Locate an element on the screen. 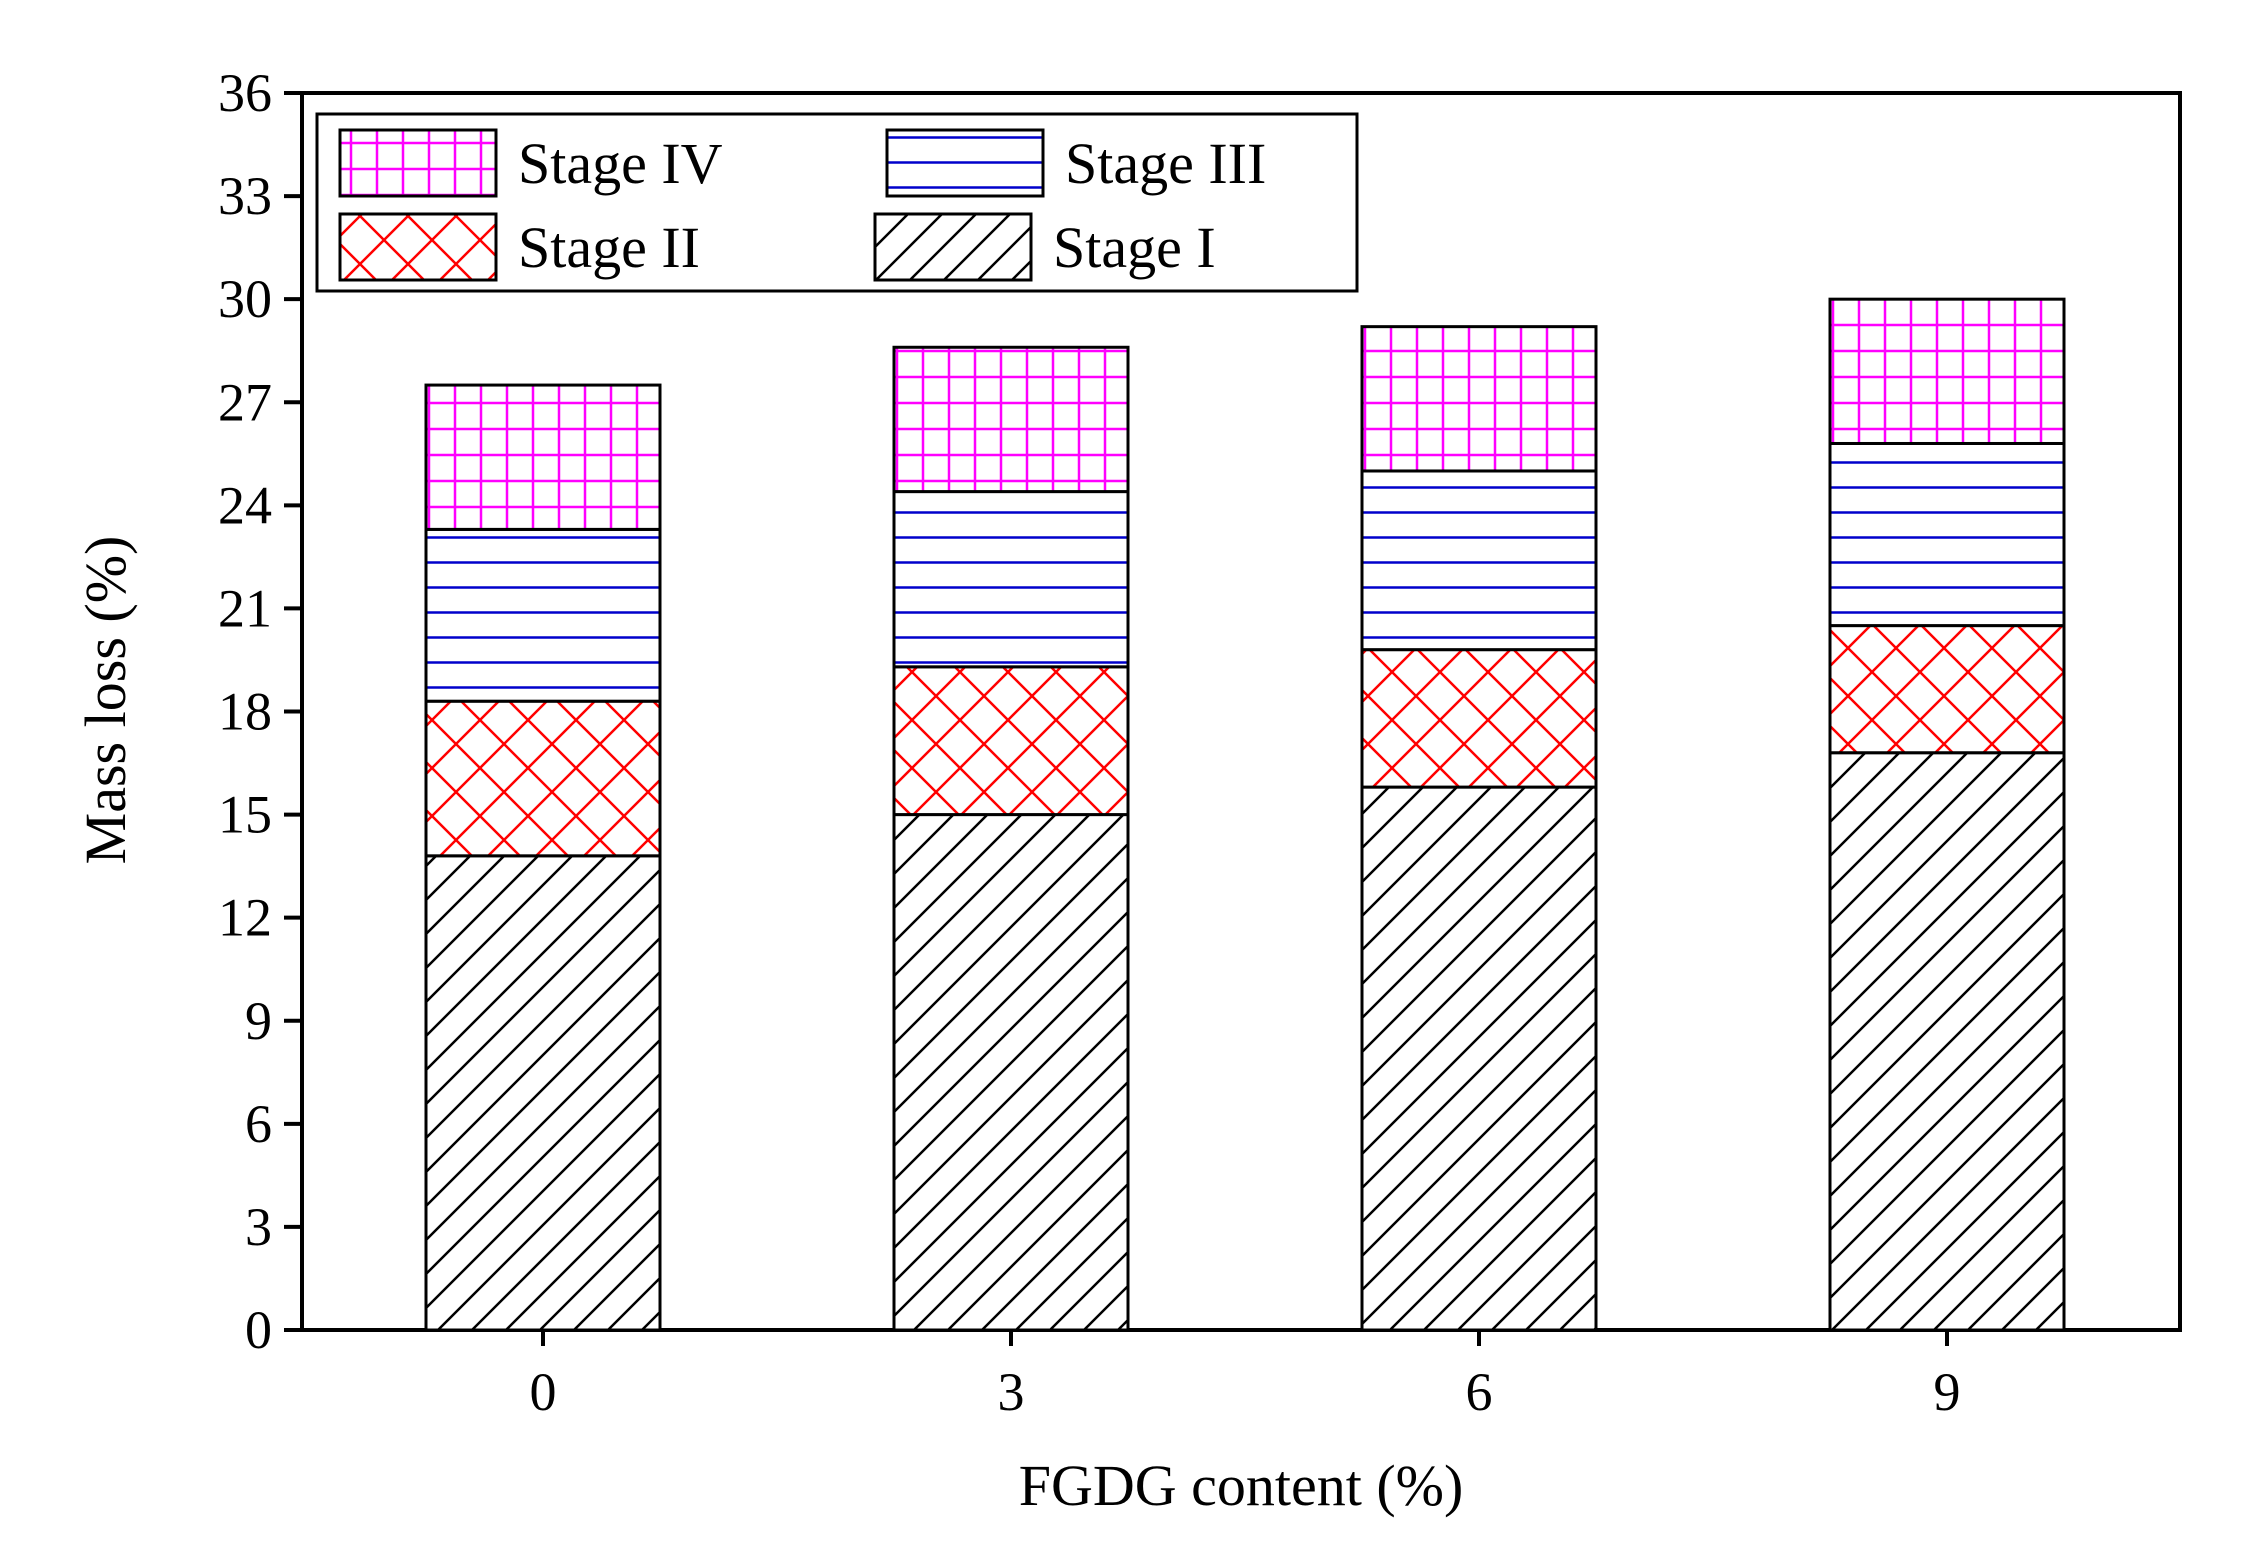 The width and height of the screenshot is (2244, 1545). y-tick-label: 3 is located at coordinates (258, 1227).